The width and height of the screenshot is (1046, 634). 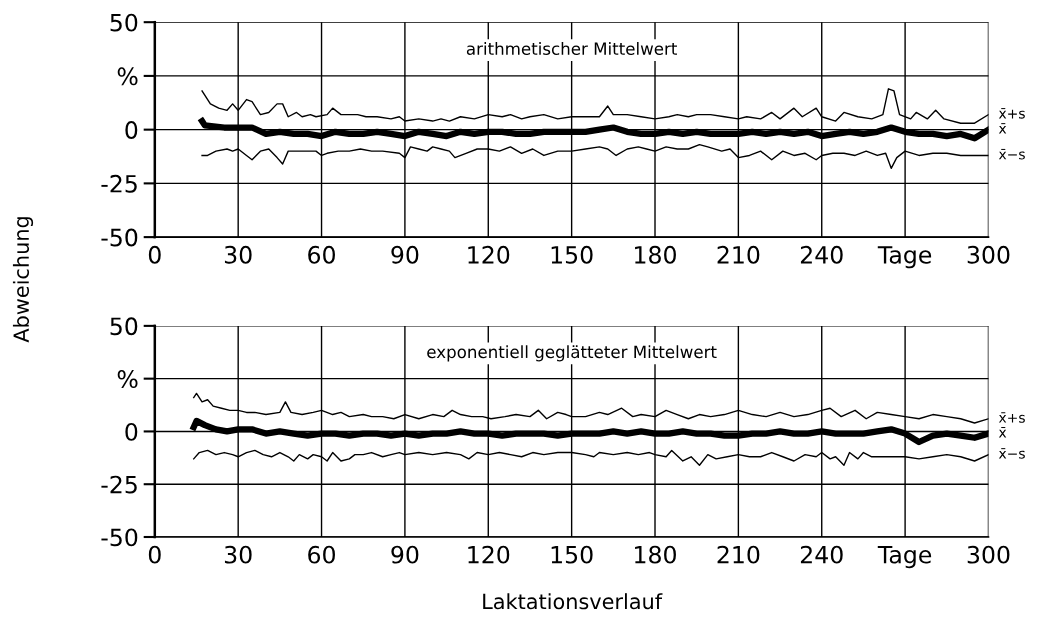 I want to click on text: arithmetischer Mittelwert, so click(x=571, y=48).